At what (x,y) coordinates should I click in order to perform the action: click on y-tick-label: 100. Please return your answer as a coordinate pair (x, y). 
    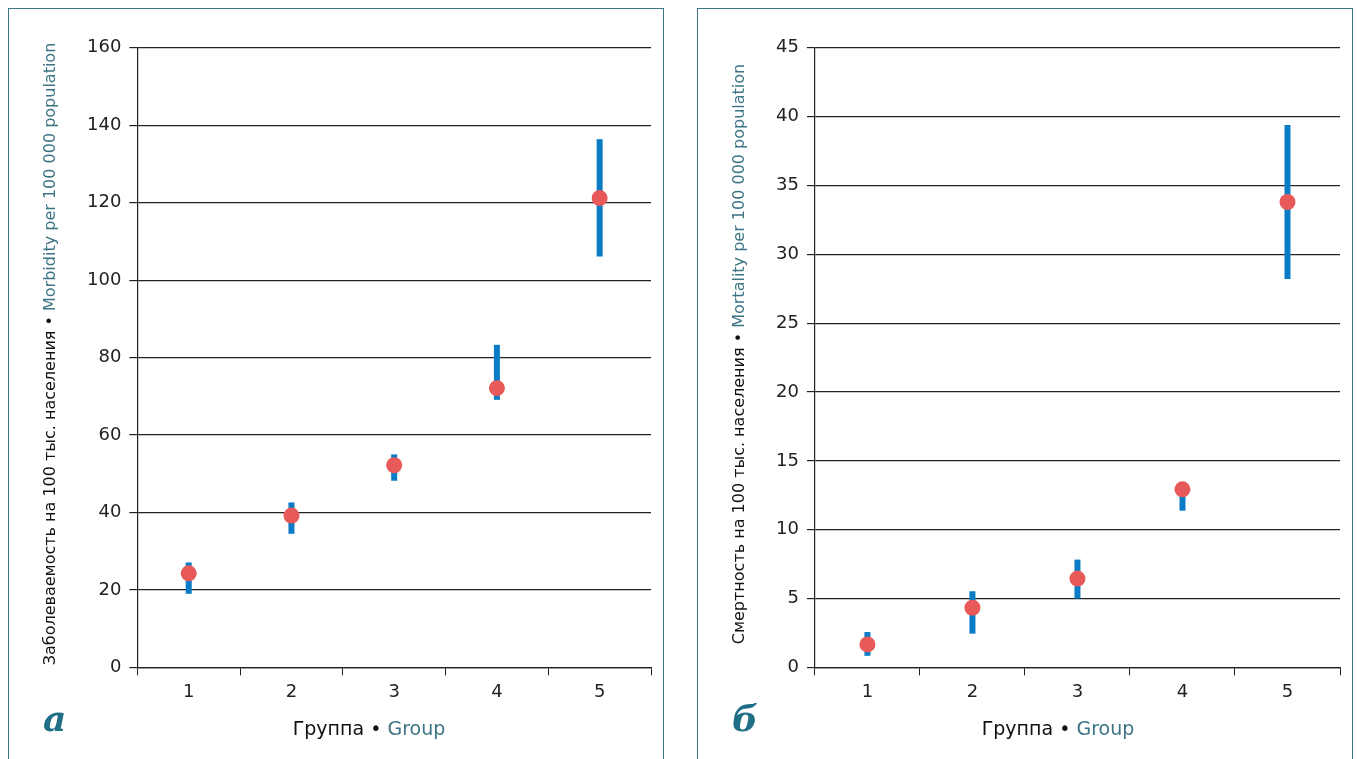
    Looking at the image, I should click on (104, 278).